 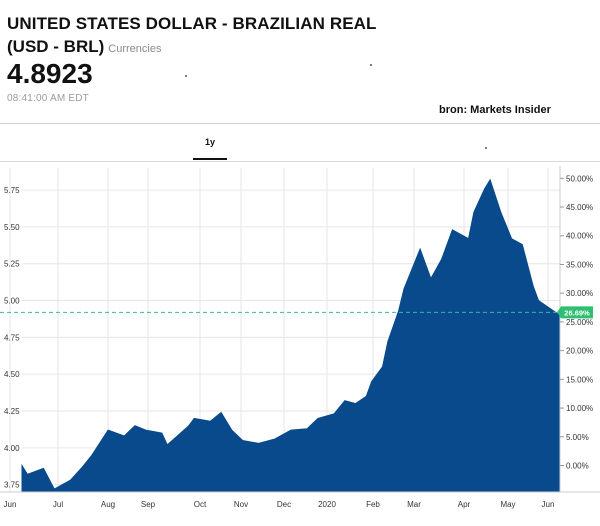 I want to click on x-tick-label: Dec, so click(x=284, y=504).